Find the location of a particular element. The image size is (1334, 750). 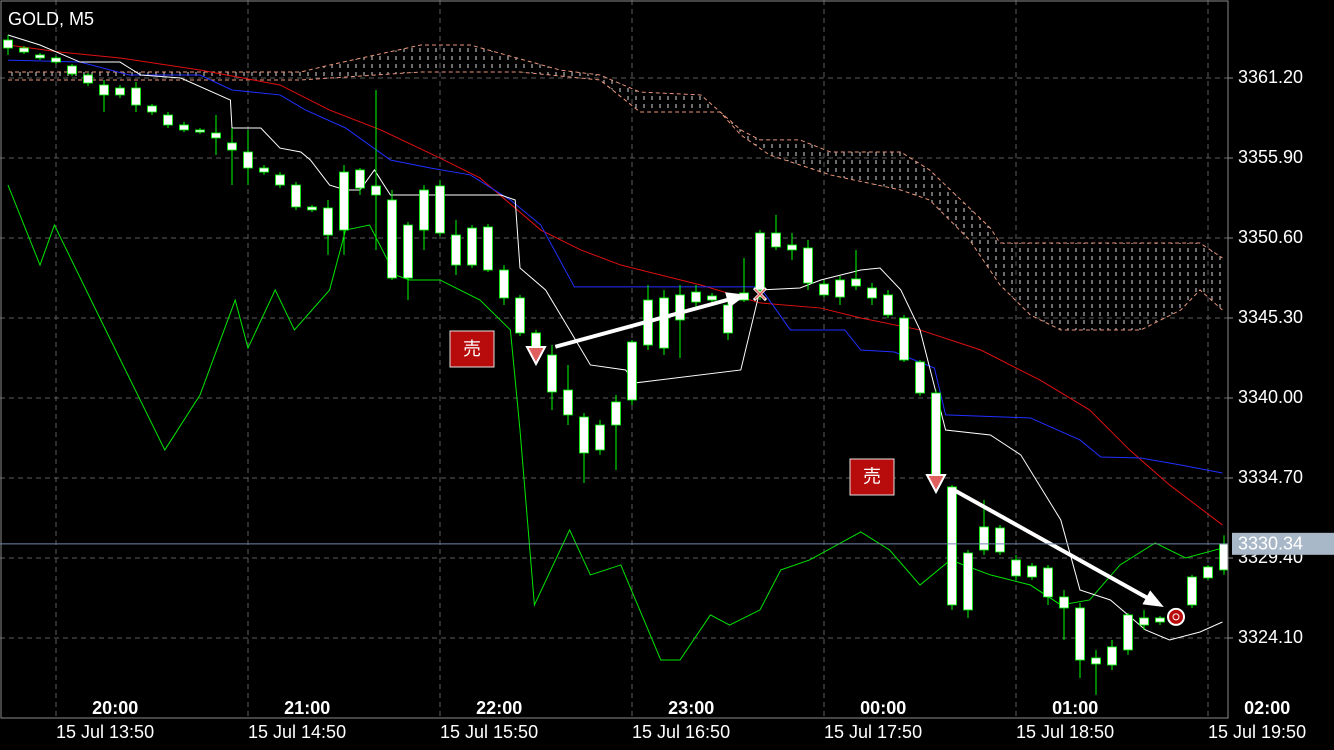

y-tick-label: 3340.00 is located at coordinates (1270, 397).